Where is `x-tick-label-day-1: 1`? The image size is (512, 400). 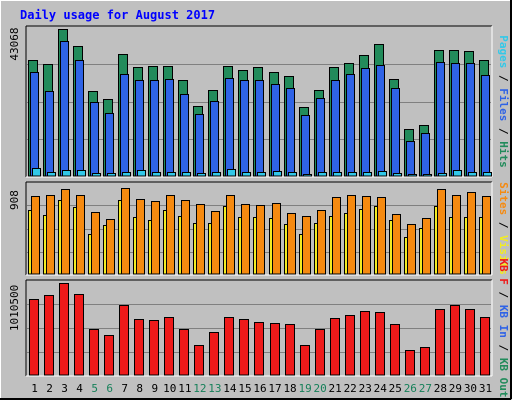
x-tick-label-day-1: 1 is located at coordinates (34, 388).